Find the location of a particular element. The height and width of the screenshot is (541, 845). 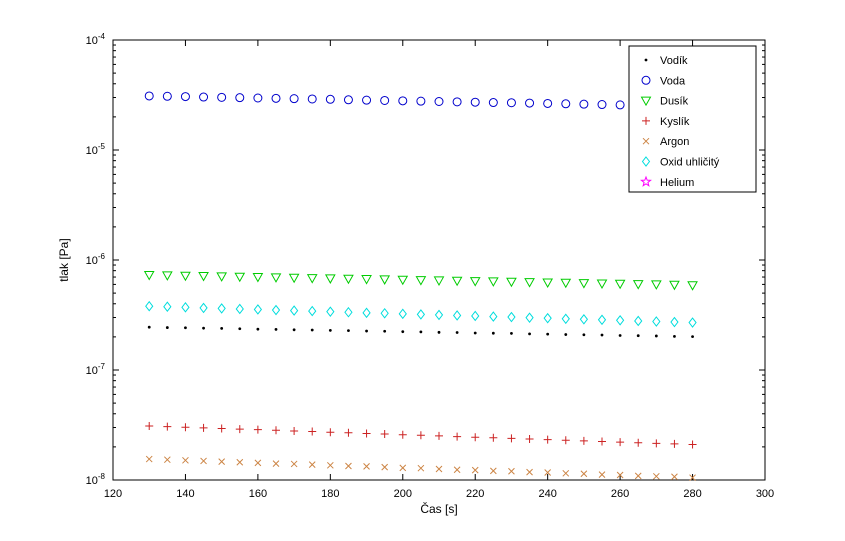

x-tick-label: 140 is located at coordinates (185, 494).